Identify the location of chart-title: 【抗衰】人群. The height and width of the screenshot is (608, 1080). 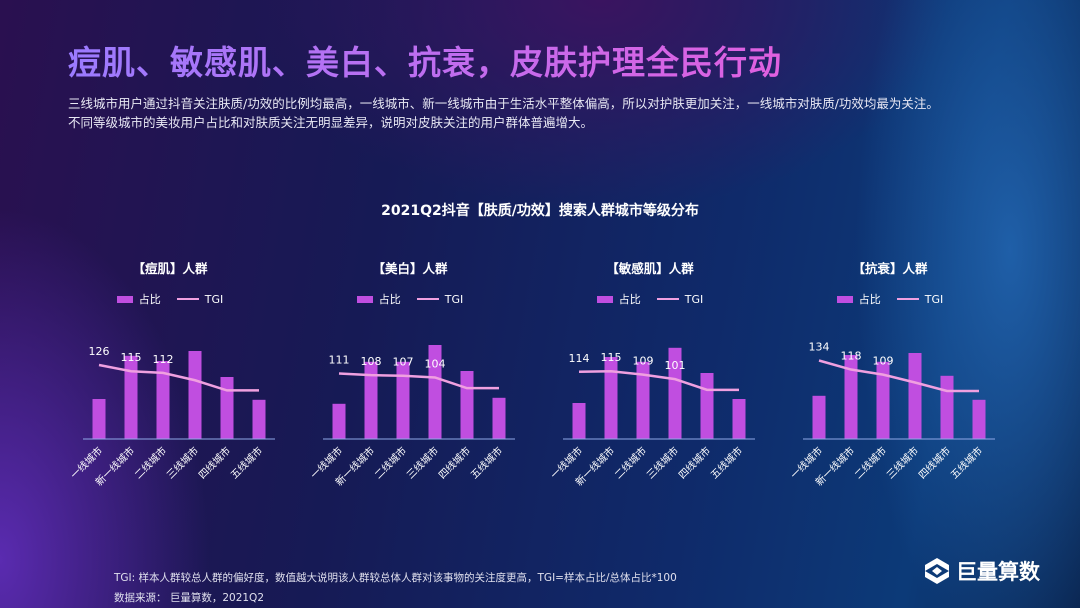
(890, 268).